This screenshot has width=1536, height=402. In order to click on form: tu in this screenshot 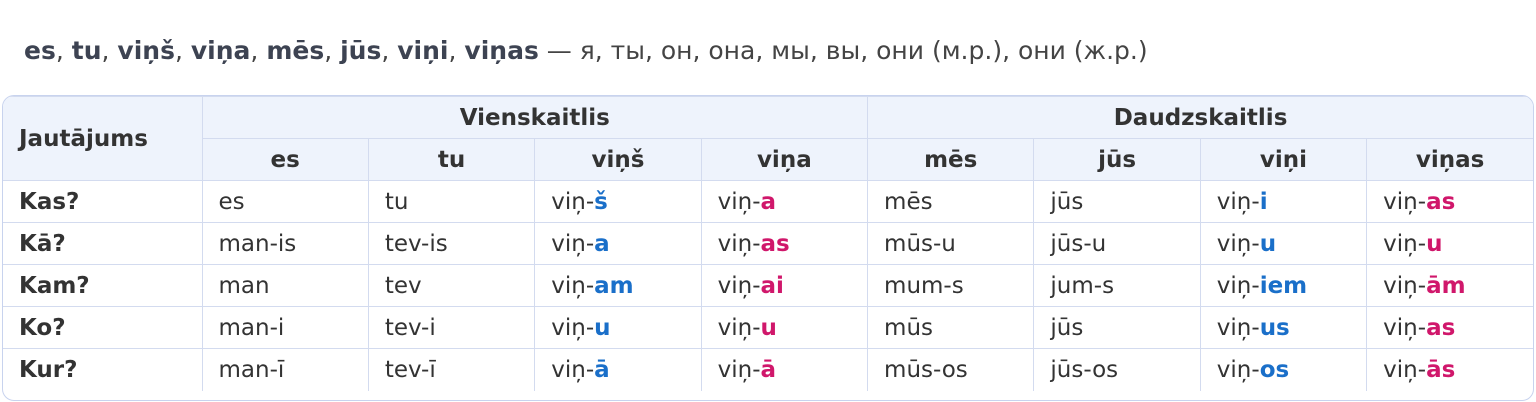, I will do `click(451, 201)`.